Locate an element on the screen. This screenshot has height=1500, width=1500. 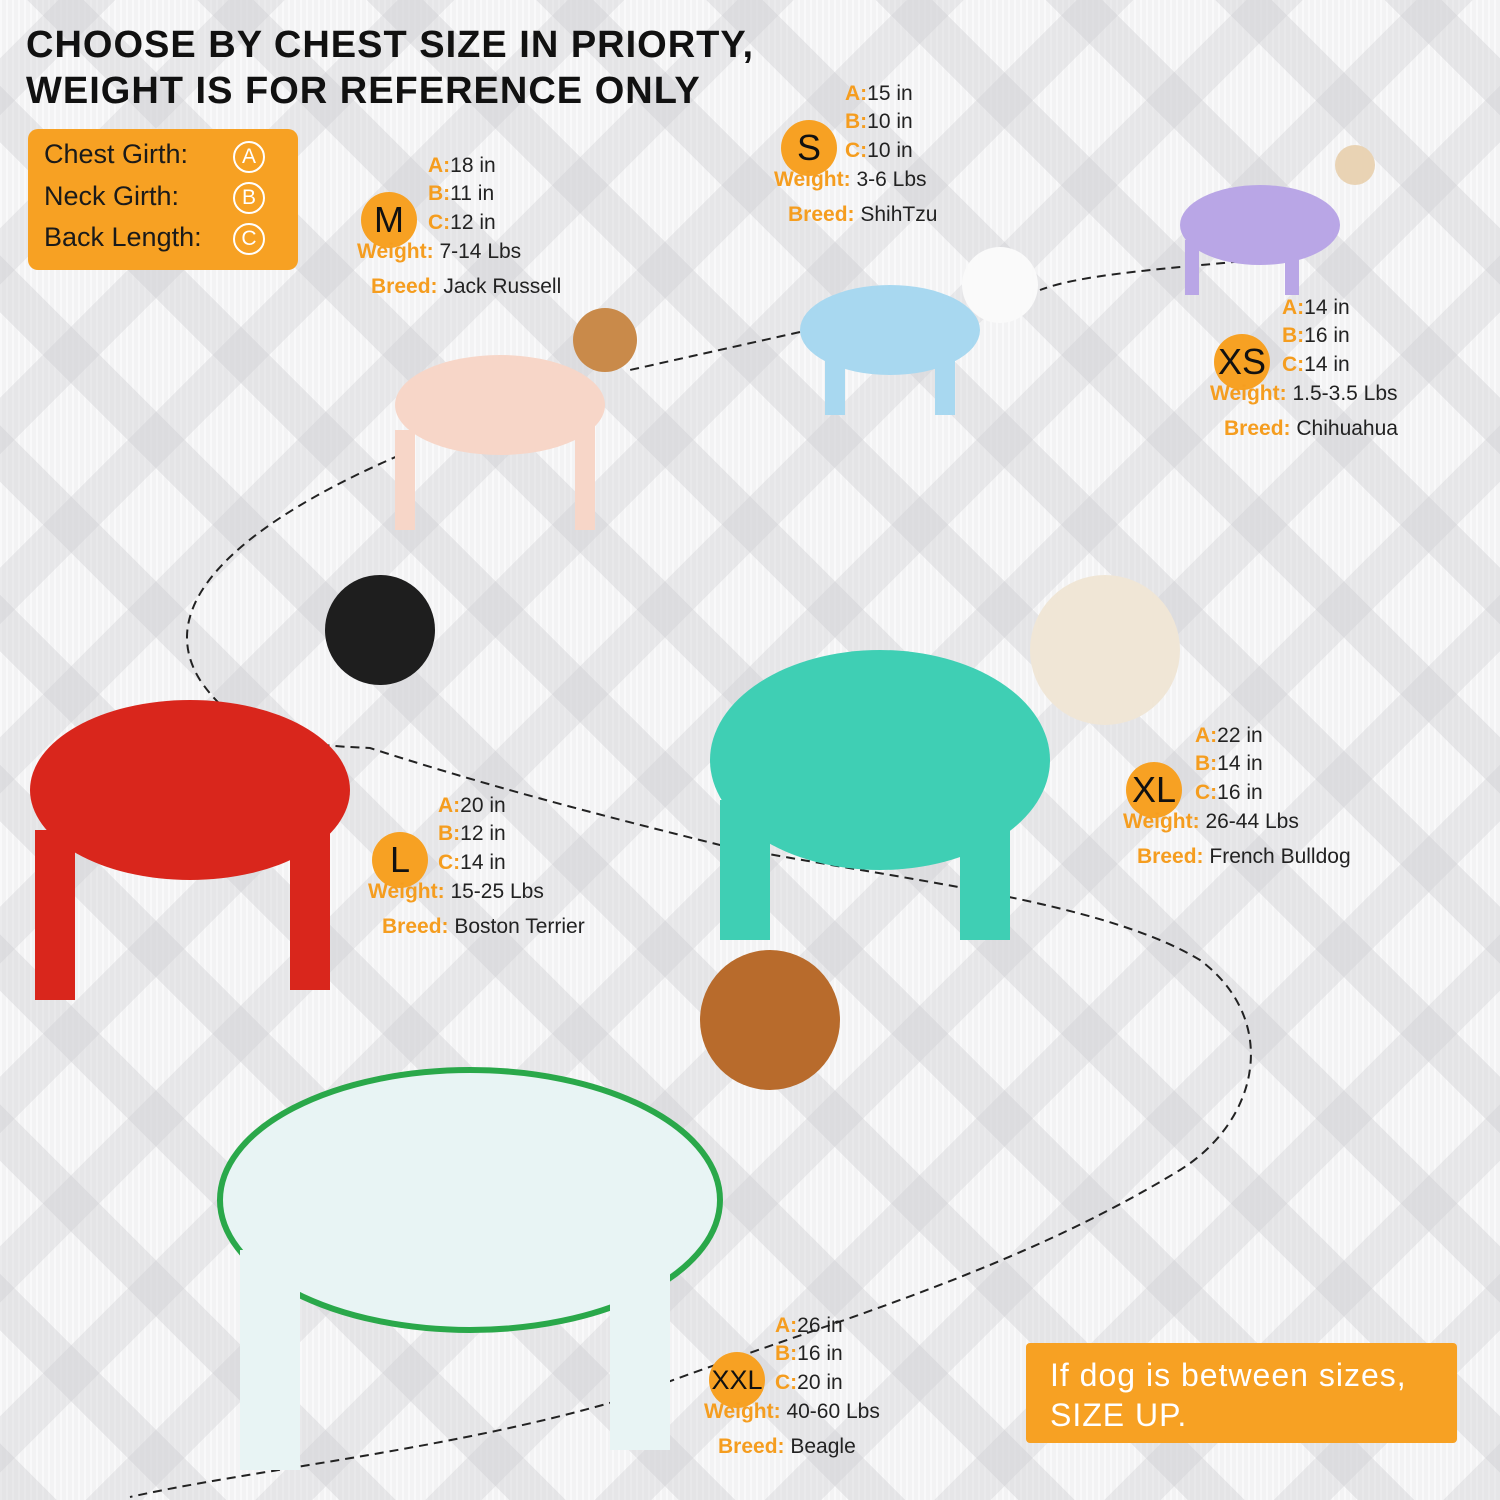
weight-value: Weight: 26-44 Lbs is located at coordinates (1211, 821).